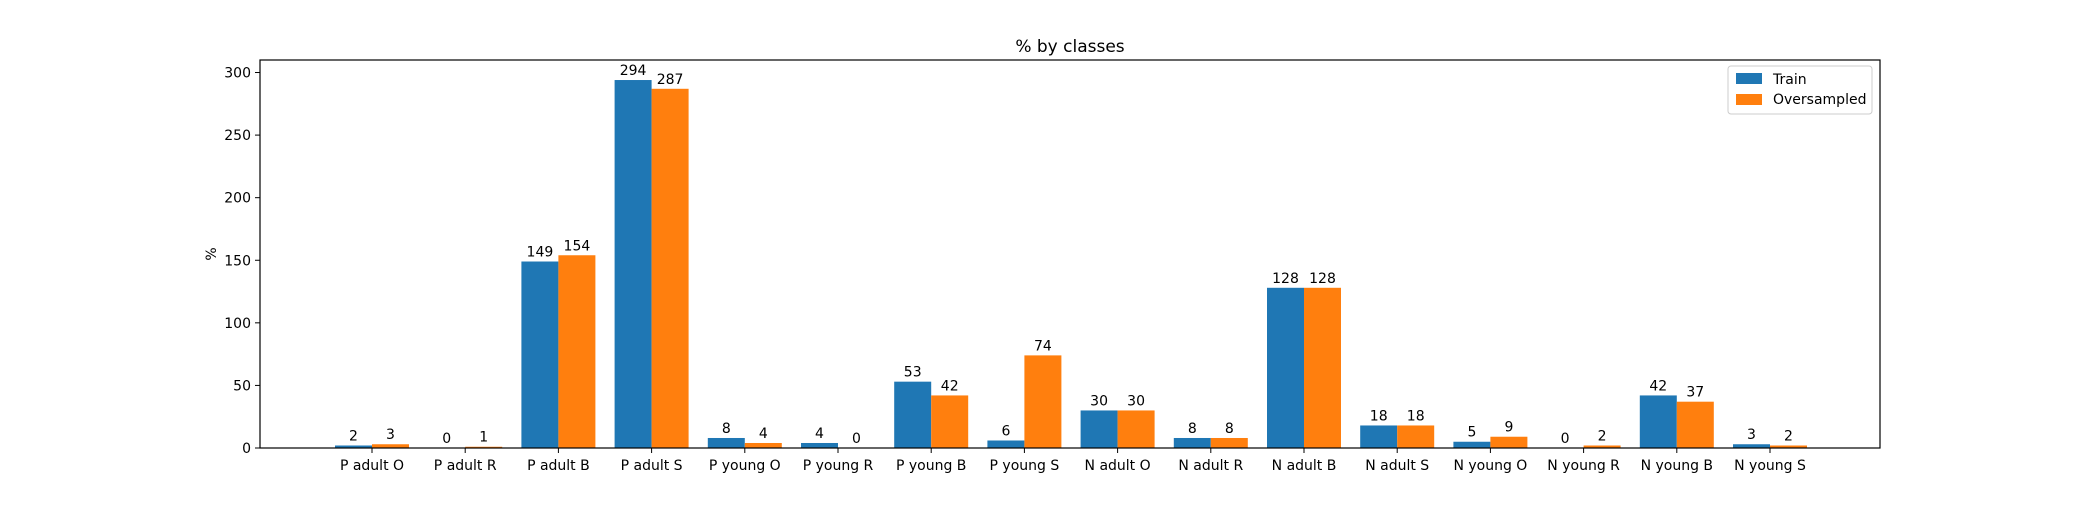 Image resolution: width=2080 pixels, height=505 pixels. What do you see at coordinates (1025, 466) in the screenshot?
I see `x-tick-label: P young S` at bounding box center [1025, 466].